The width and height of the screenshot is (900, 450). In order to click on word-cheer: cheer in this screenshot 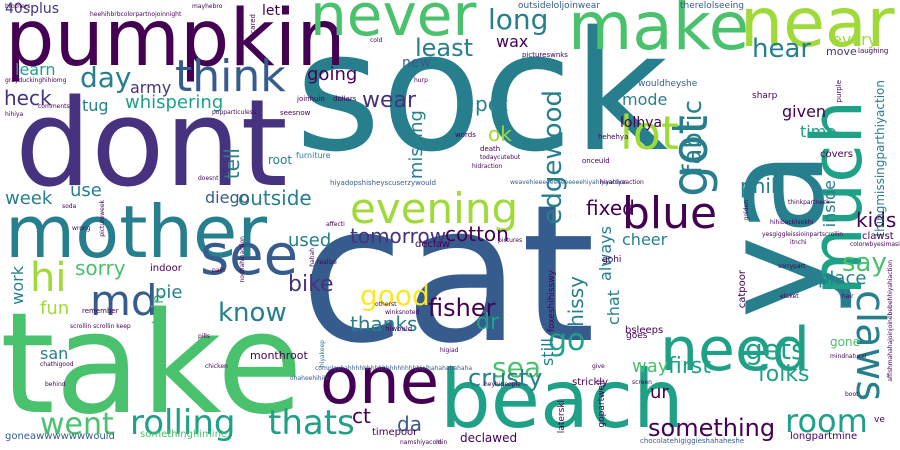, I will do `click(645, 239)`.